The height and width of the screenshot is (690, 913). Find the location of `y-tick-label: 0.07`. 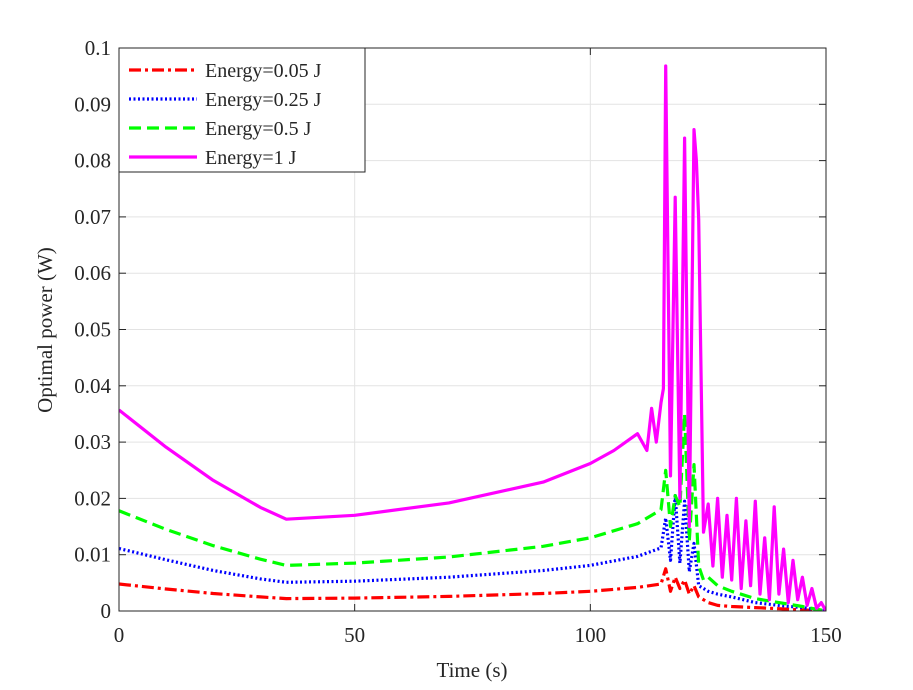

y-tick-label: 0.07 is located at coordinates (92, 217).